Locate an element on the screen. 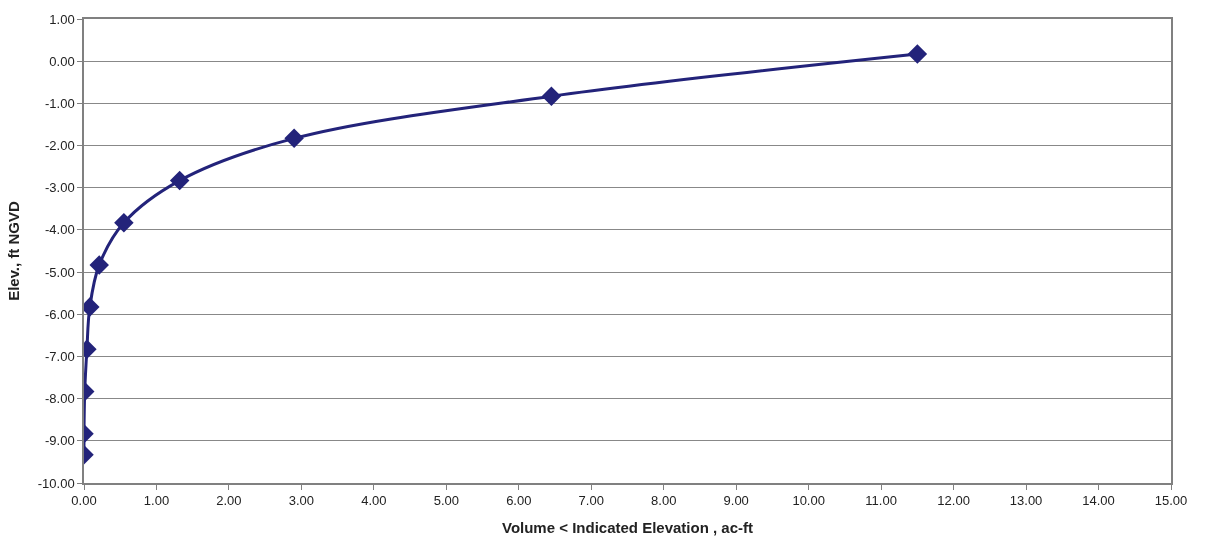  x-tick-label: 11.00 is located at coordinates (881, 501).